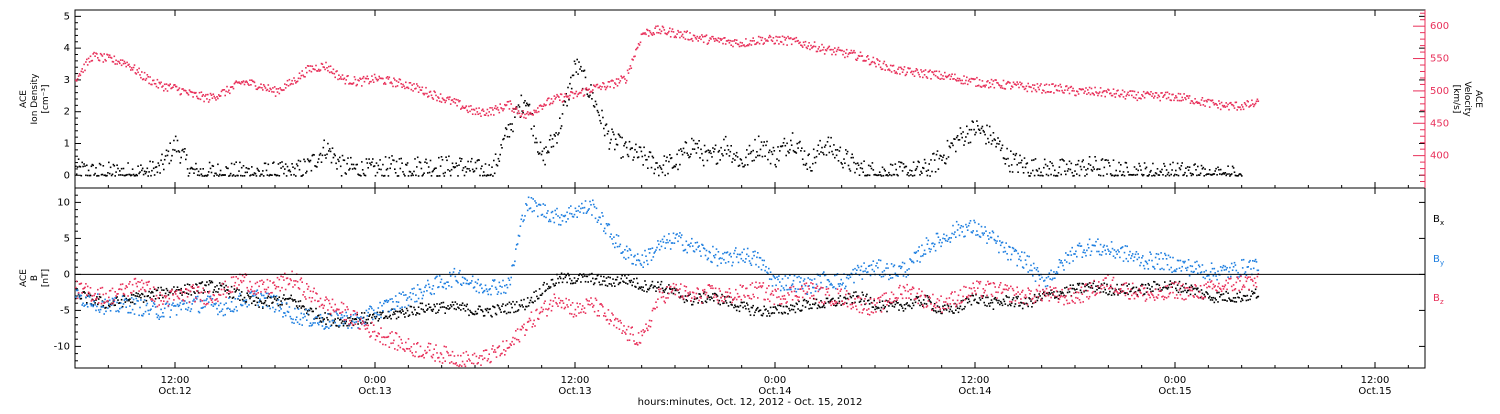 Image resolution: width=1500 pixels, height=414 pixels. What do you see at coordinates (667, 300) in the screenshot?
I see `series-bx` at bounding box center [667, 300].